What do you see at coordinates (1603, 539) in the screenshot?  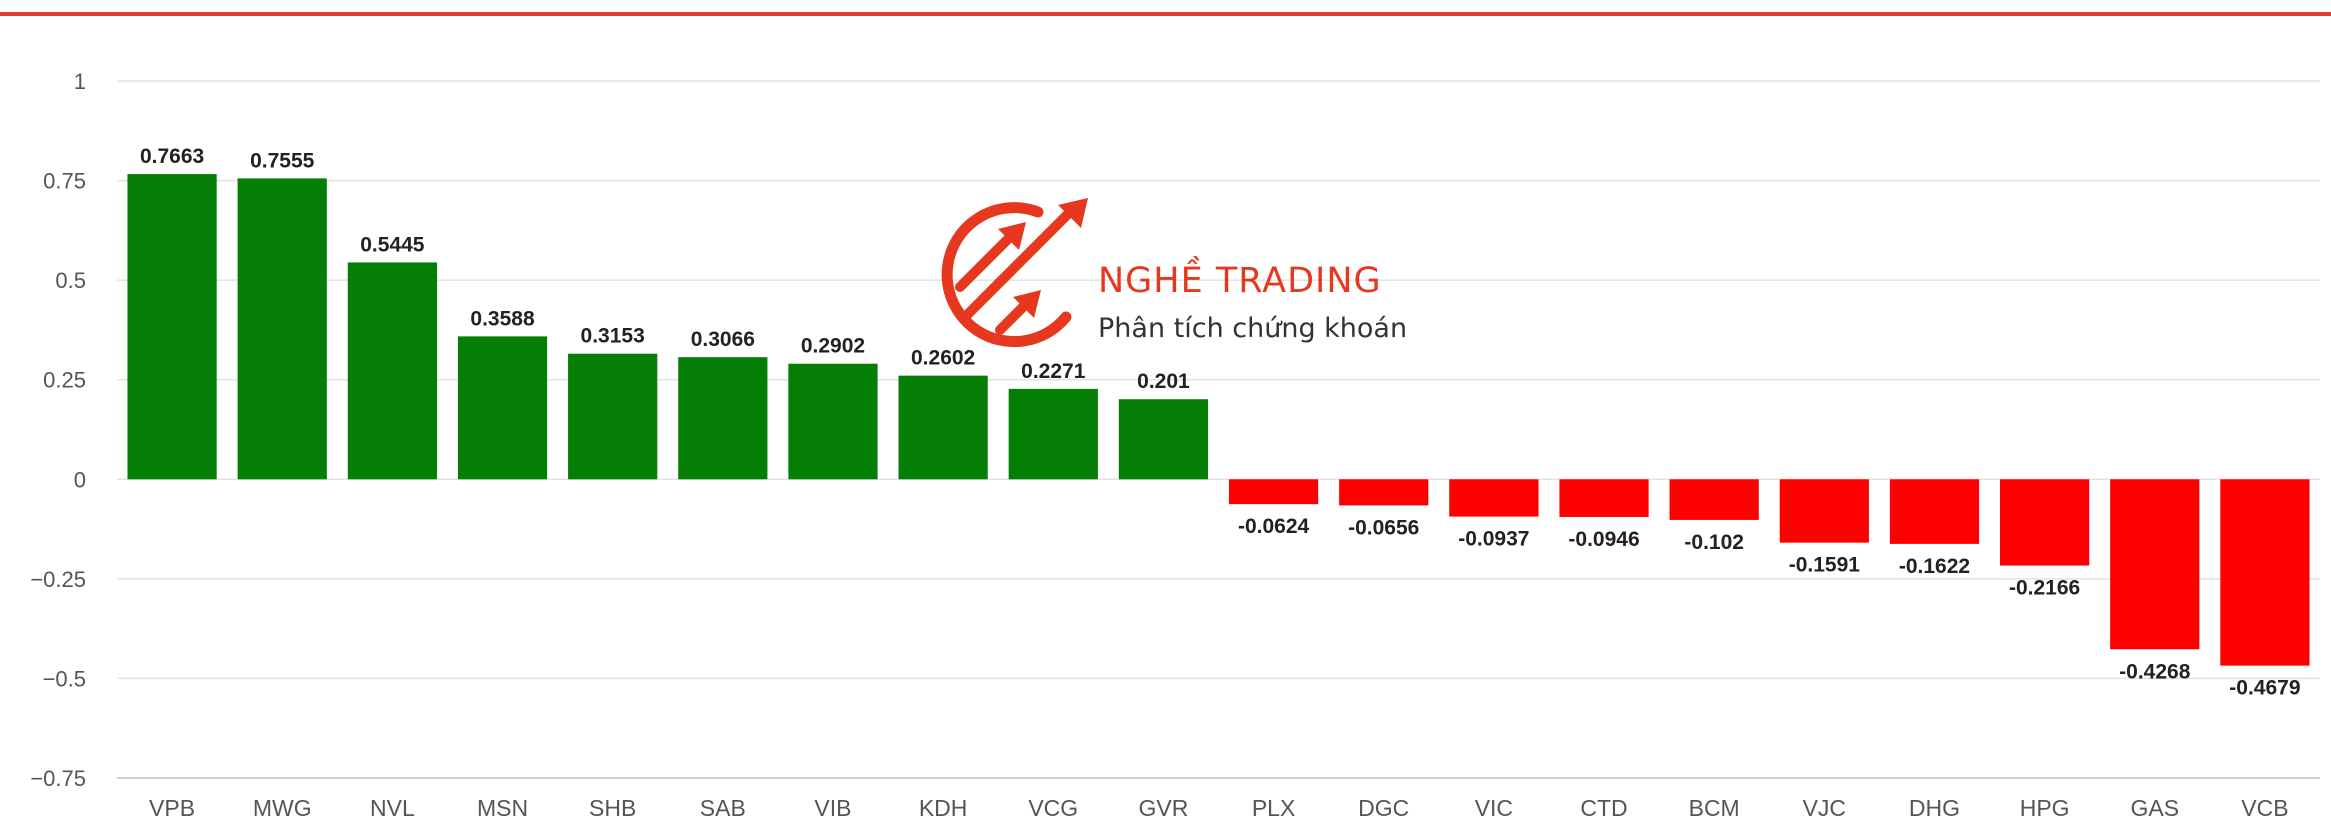 I see `data-label: -0.0946` at bounding box center [1603, 539].